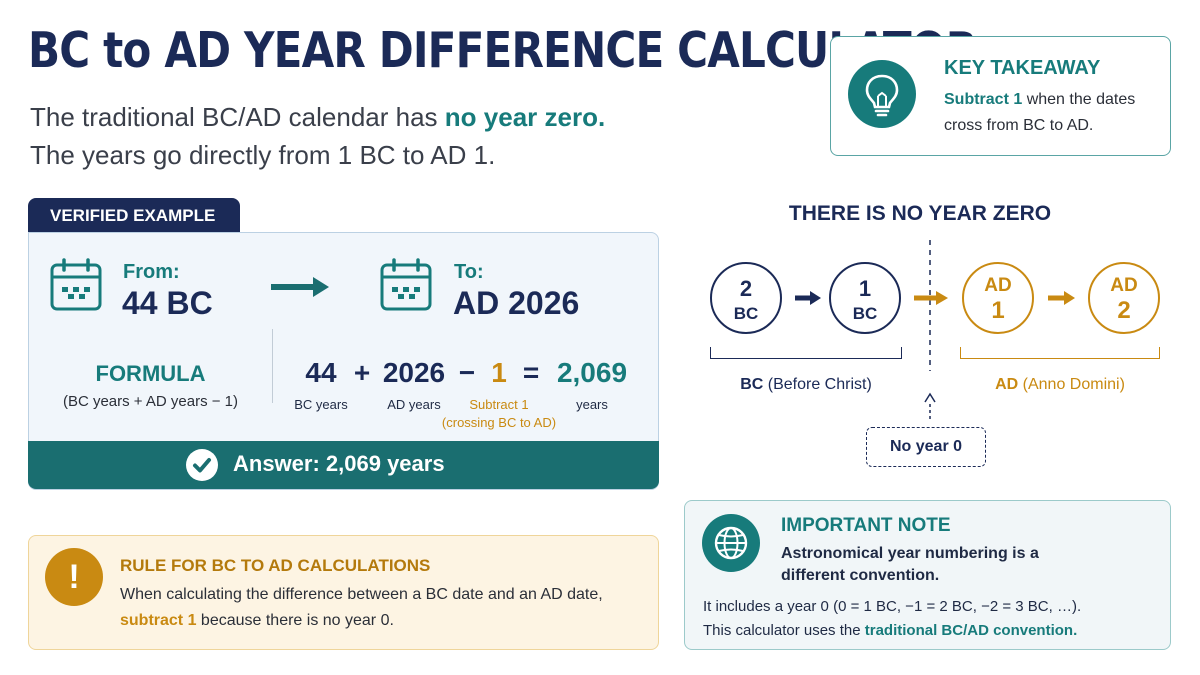 The image size is (1200, 675). I want to click on divider, so click(272, 366).